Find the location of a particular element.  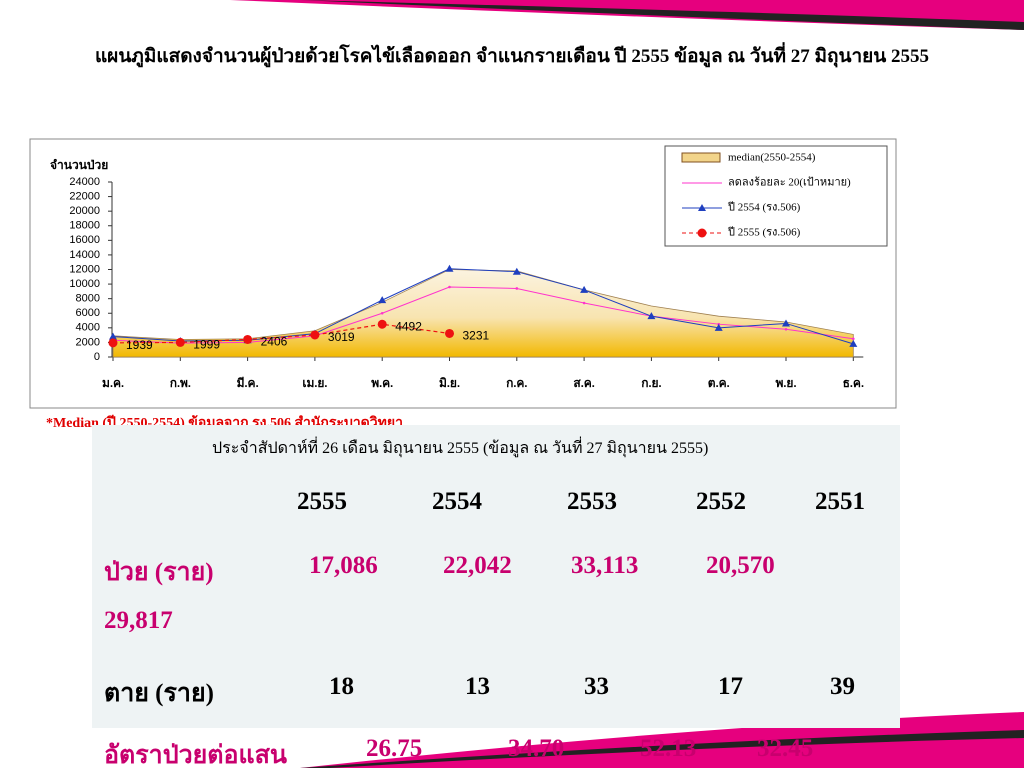

x-tick-label: ธ.ค. is located at coordinates (853, 383).